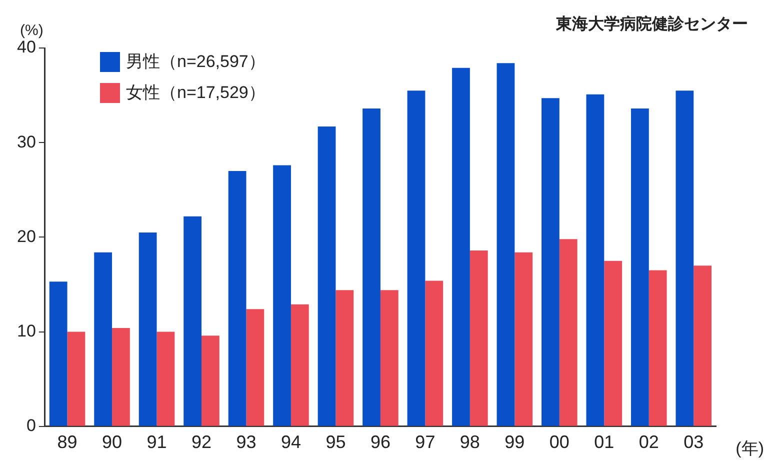 This screenshot has width=779, height=474. What do you see at coordinates (26, 142) in the screenshot?
I see `y-tick-label: 30` at bounding box center [26, 142].